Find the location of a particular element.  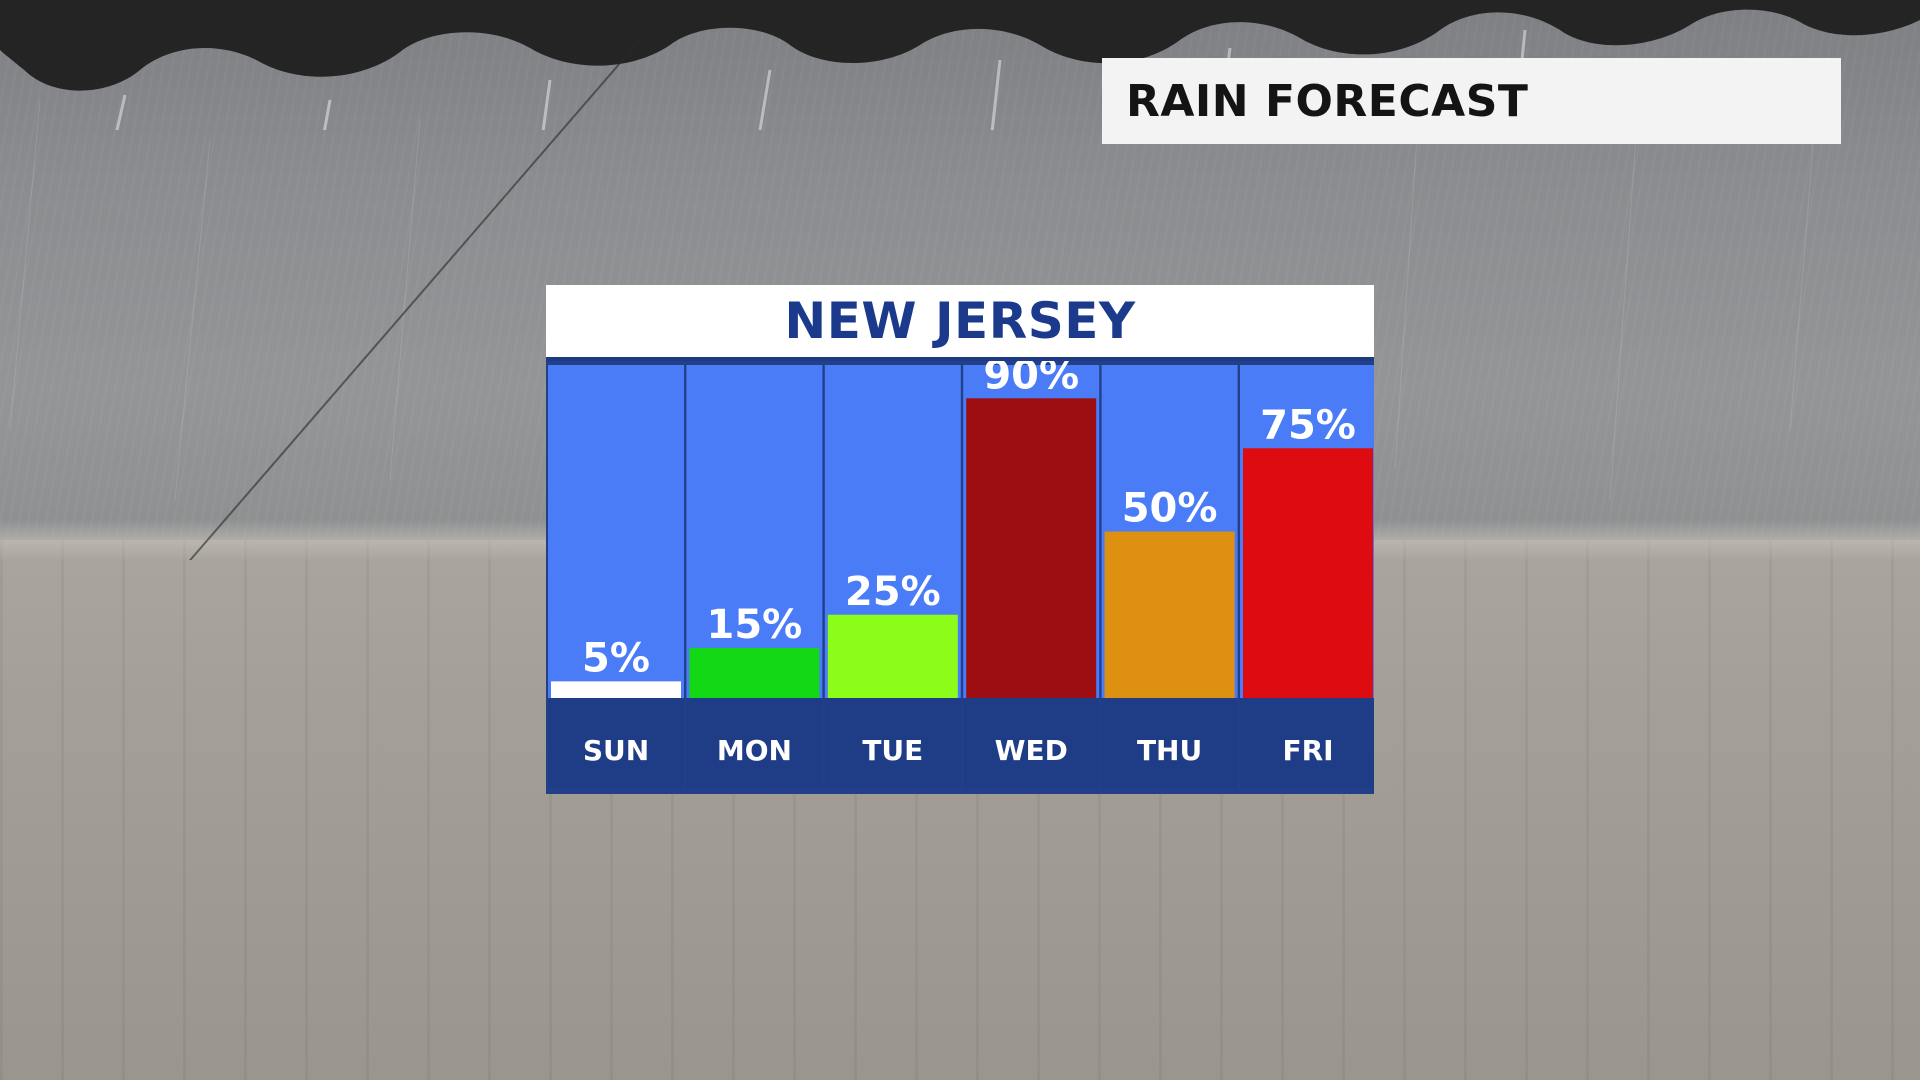

day-band-fri is located at coordinates (1307, 743).